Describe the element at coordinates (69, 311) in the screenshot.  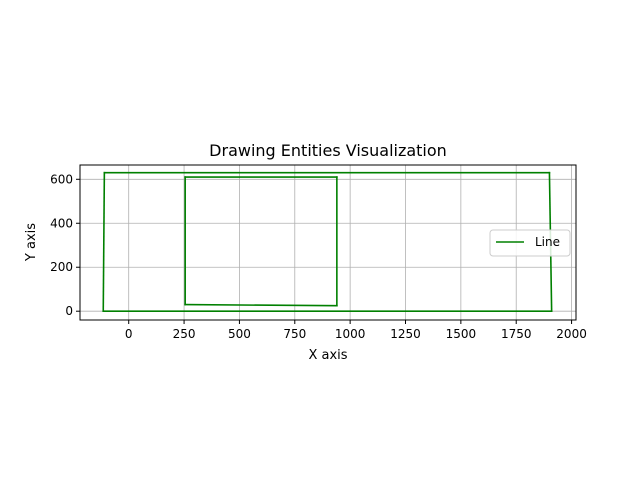
I see `y-tick-label: 0` at that location.